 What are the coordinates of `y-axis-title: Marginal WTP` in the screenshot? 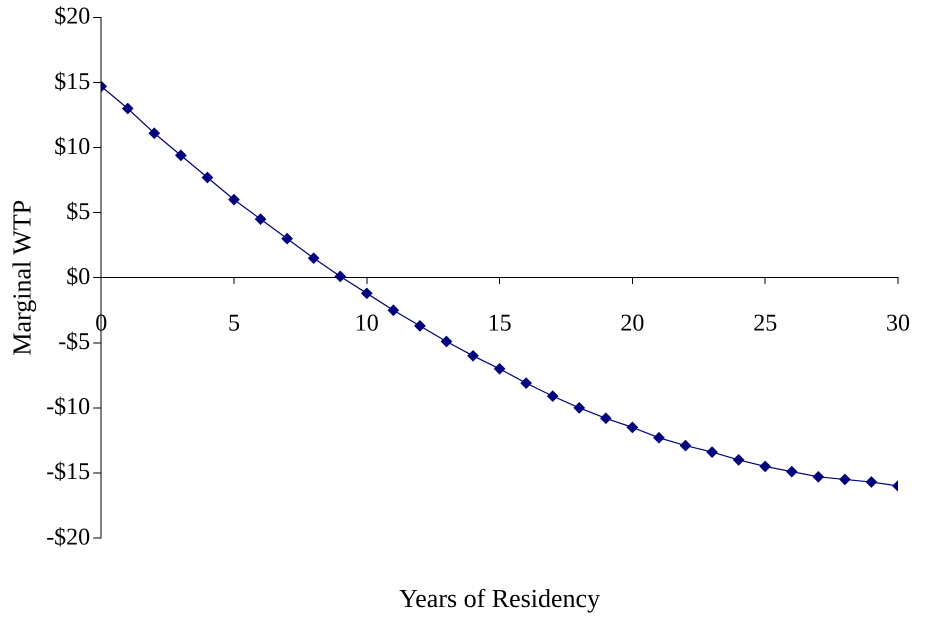 It's located at (21, 278).